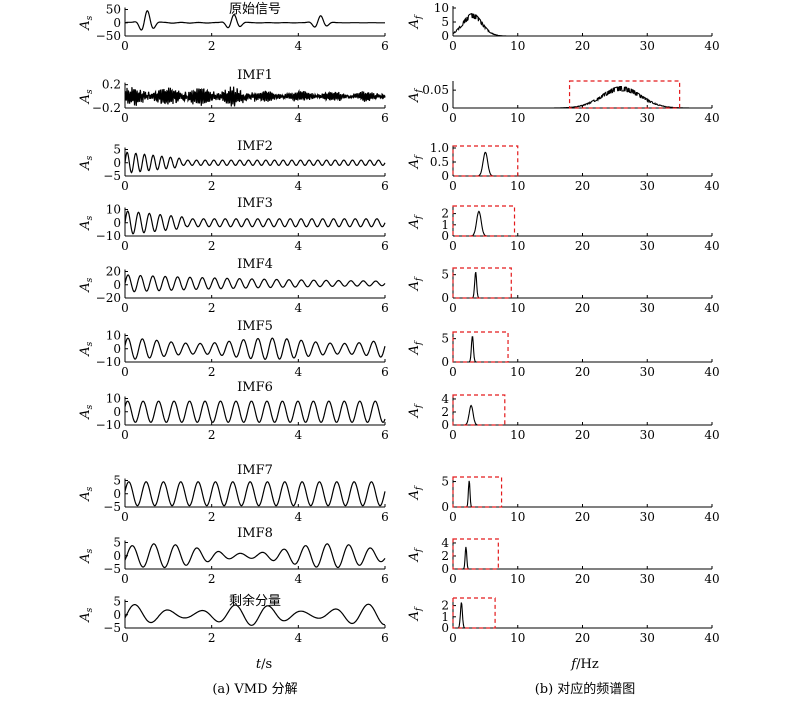  I want to click on time-panel-4-ylabel-sub: s, so click(90, 217).